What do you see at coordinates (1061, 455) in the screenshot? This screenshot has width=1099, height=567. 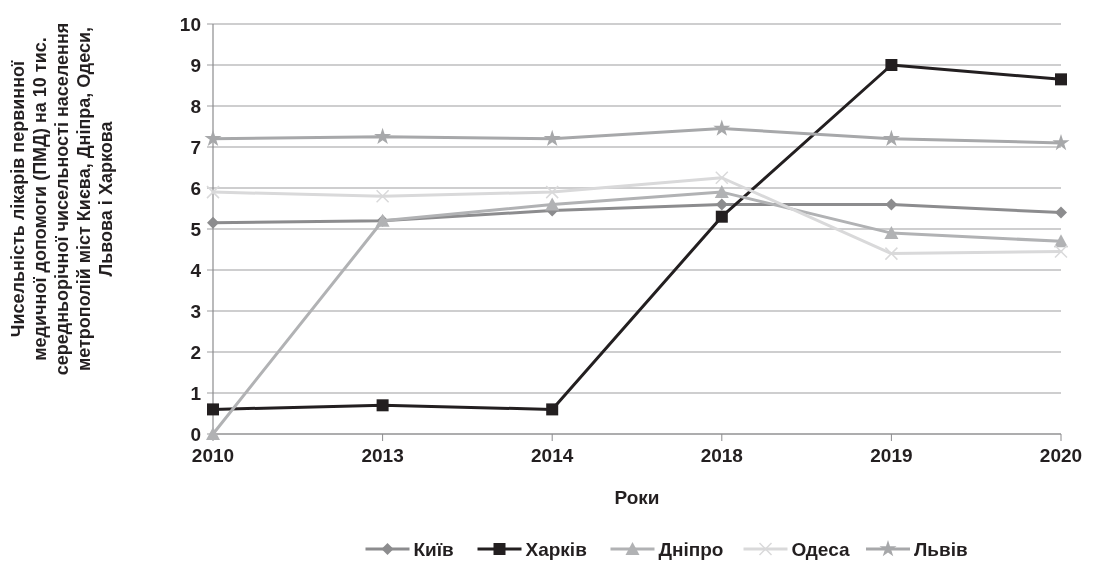 I see `x-tick-label: 2020` at bounding box center [1061, 455].